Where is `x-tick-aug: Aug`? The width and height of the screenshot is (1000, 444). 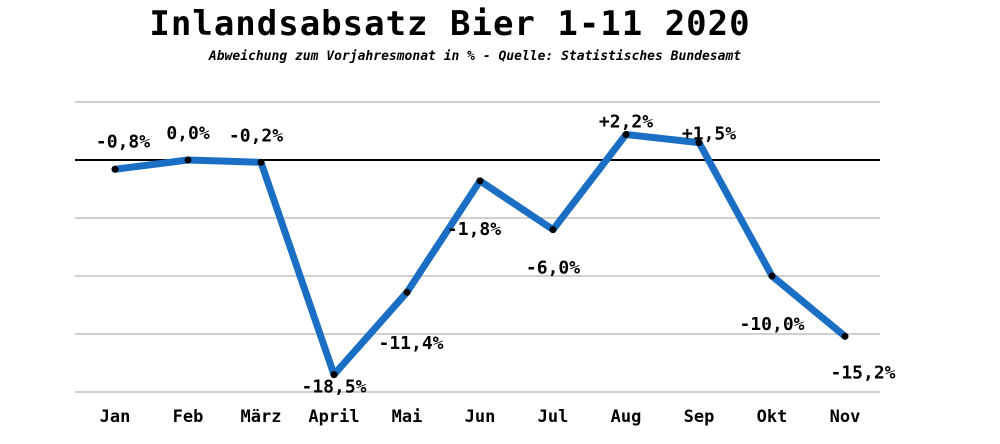
x-tick-aug: Aug is located at coordinates (626, 417).